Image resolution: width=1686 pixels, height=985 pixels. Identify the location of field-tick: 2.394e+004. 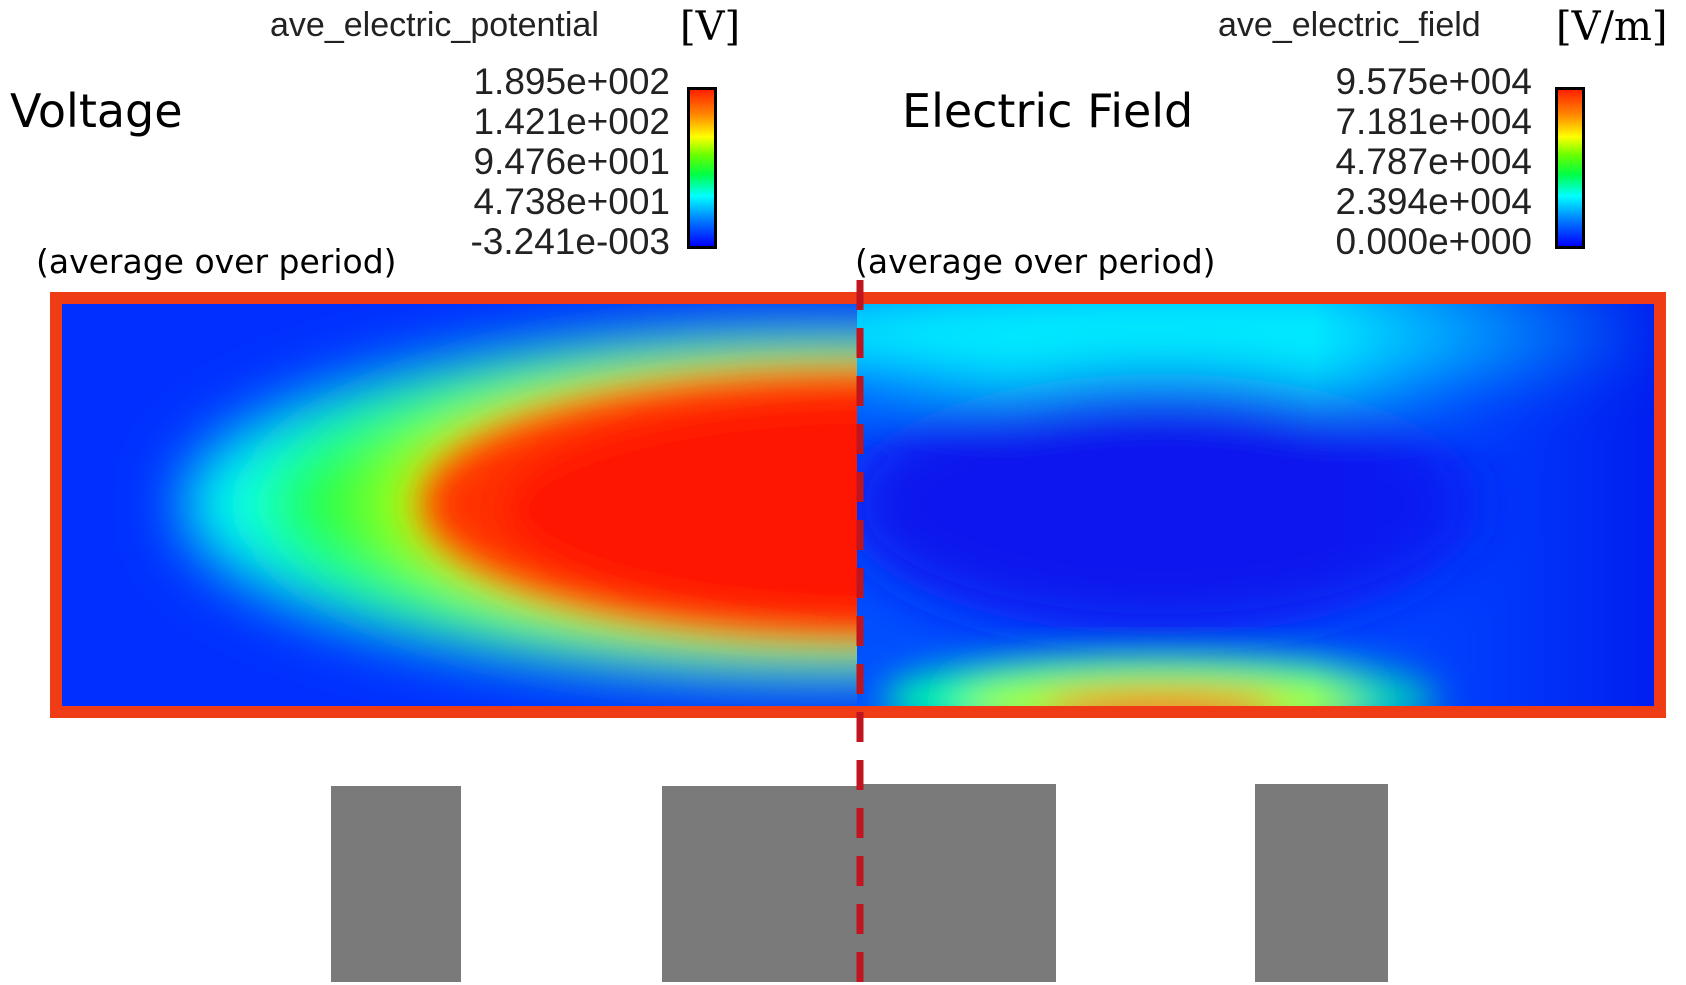
(1433, 201).